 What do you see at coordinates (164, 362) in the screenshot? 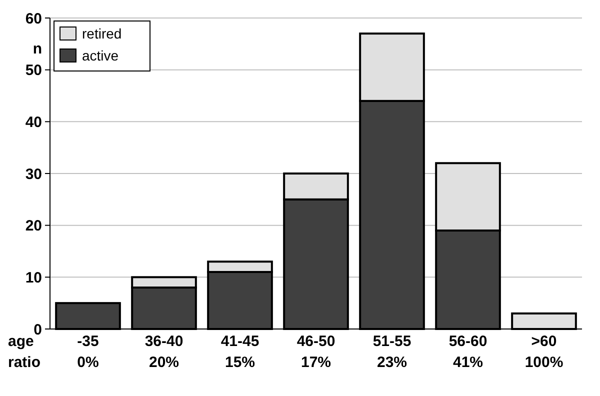
I see `text: 20%` at bounding box center [164, 362].